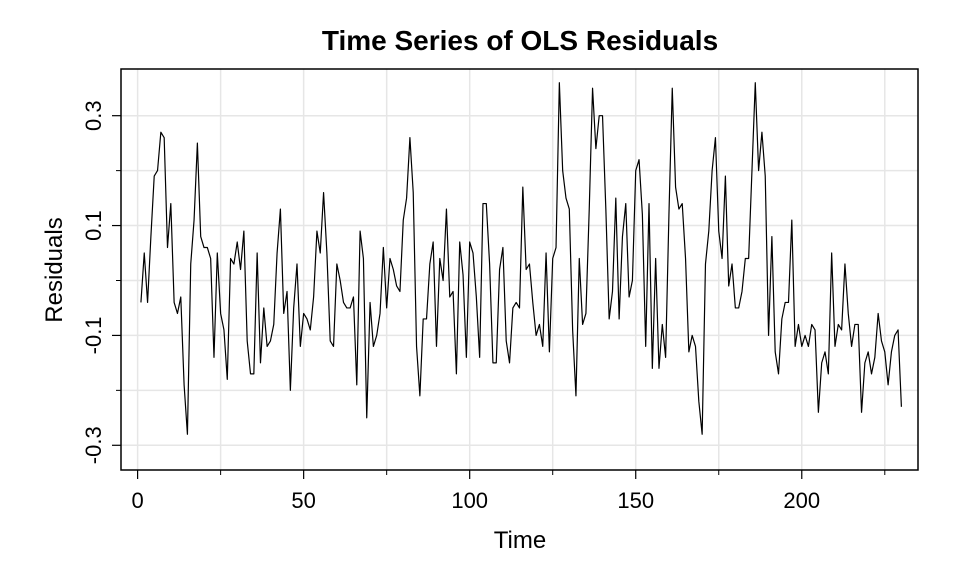 This screenshot has width=980, height=570. What do you see at coordinates (520, 40) in the screenshot?
I see `chart-title: Time Series of OLS Residuals` at bounding box center [520, 40].